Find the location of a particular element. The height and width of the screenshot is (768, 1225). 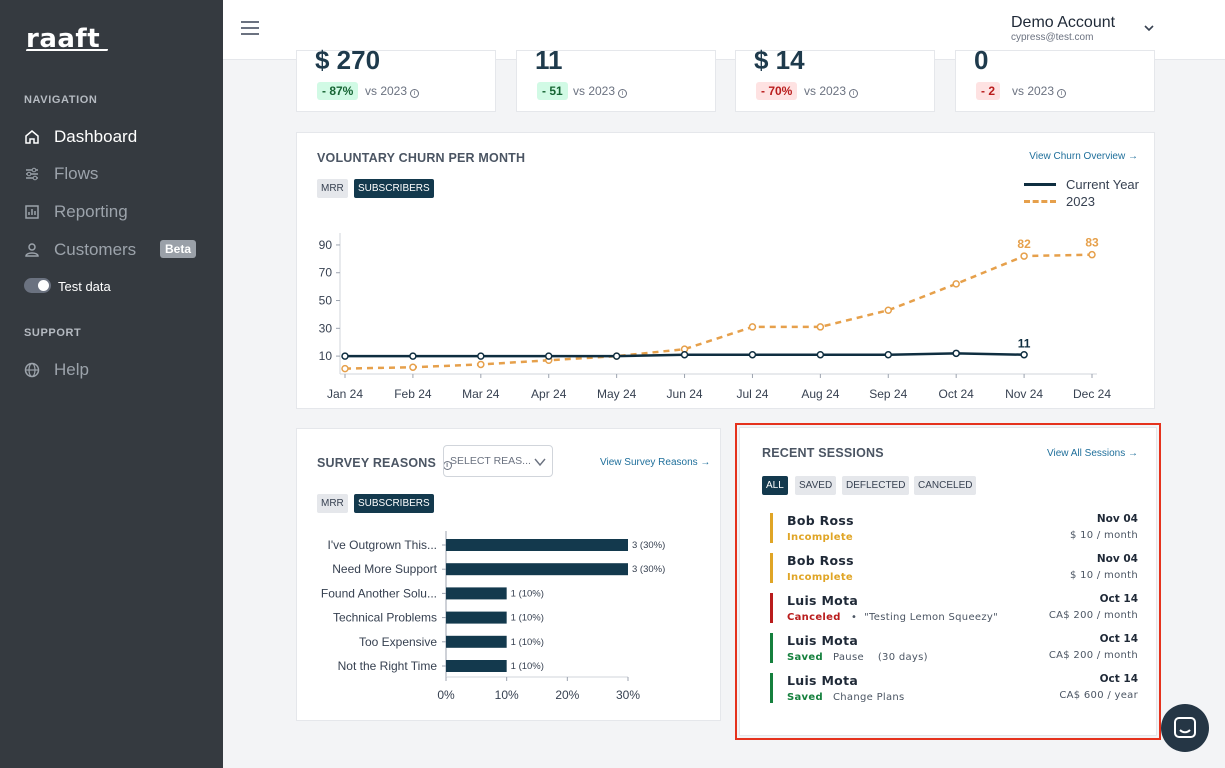

filter-deflected: DEFLECTED is located at coordinates (876, 485).